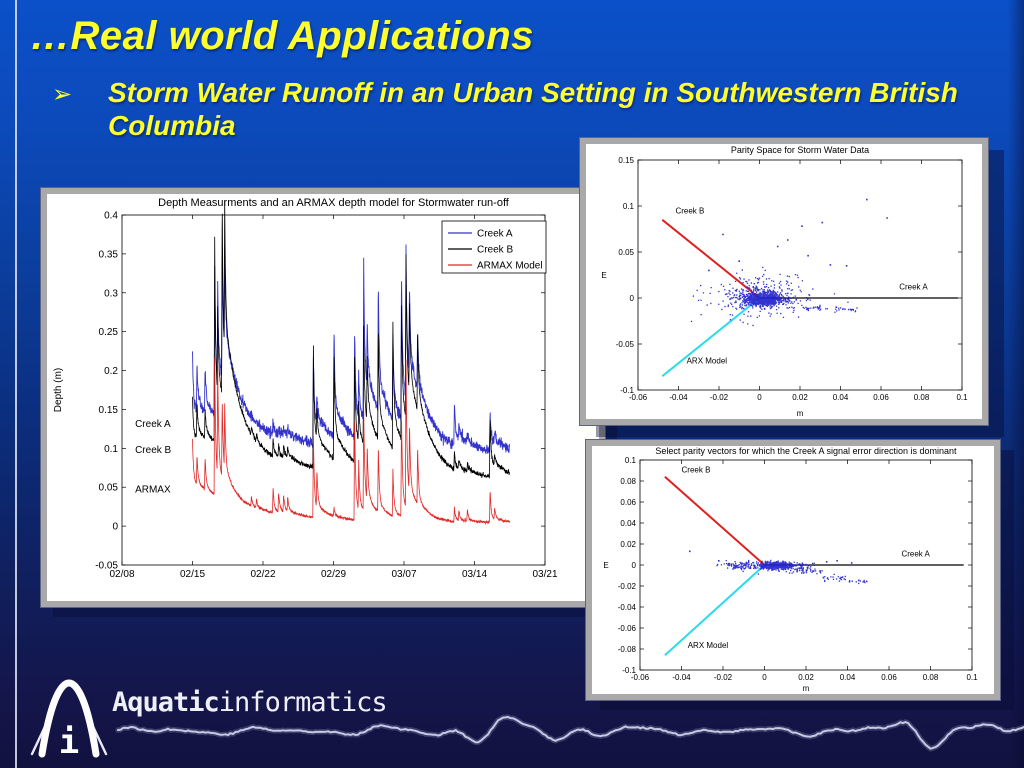 This screenshot has height=768, width=1024. What do you see at coordinates (544, 574) in the screenshot?
I see `svg-text: 03/21` at bounding box center [544, 574].